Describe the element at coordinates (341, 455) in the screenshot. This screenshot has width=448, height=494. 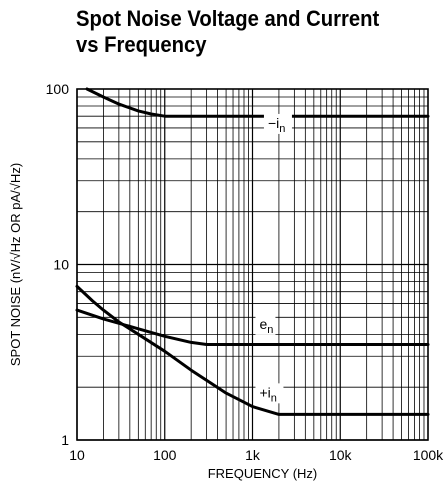
I see `x-tick-label: 10k` at that location.